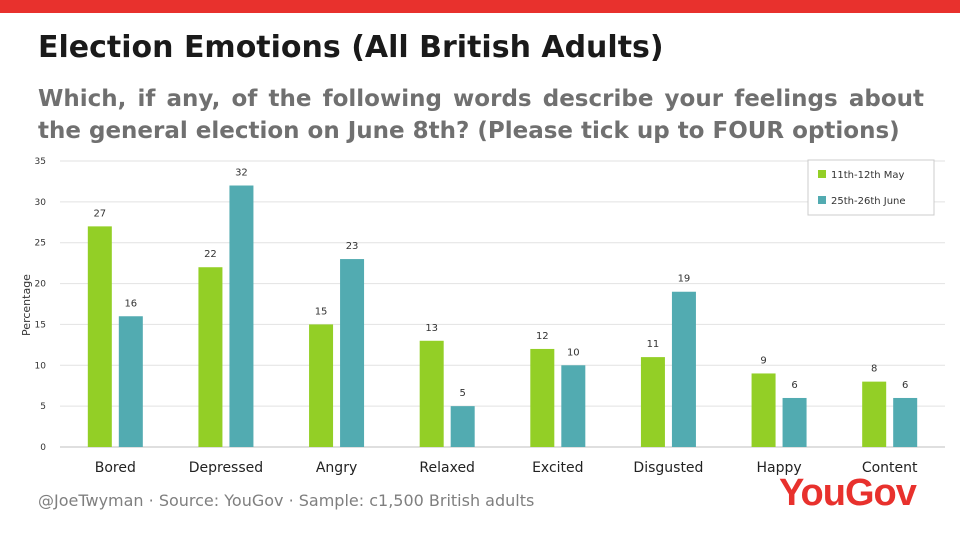 This screenshot has height=540, width=960. I want to click on data-label: 15, so click(321, 311).